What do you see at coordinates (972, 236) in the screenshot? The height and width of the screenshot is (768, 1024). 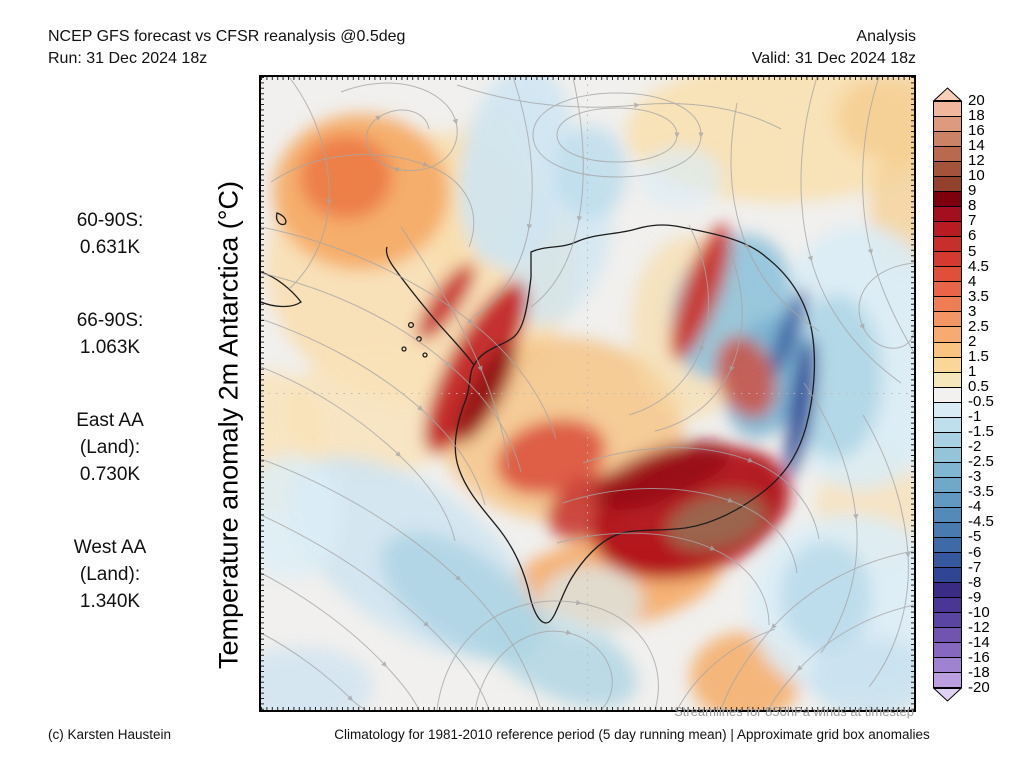 I see `colorbar-tick-label: 6` at bounding box center [972, 236].